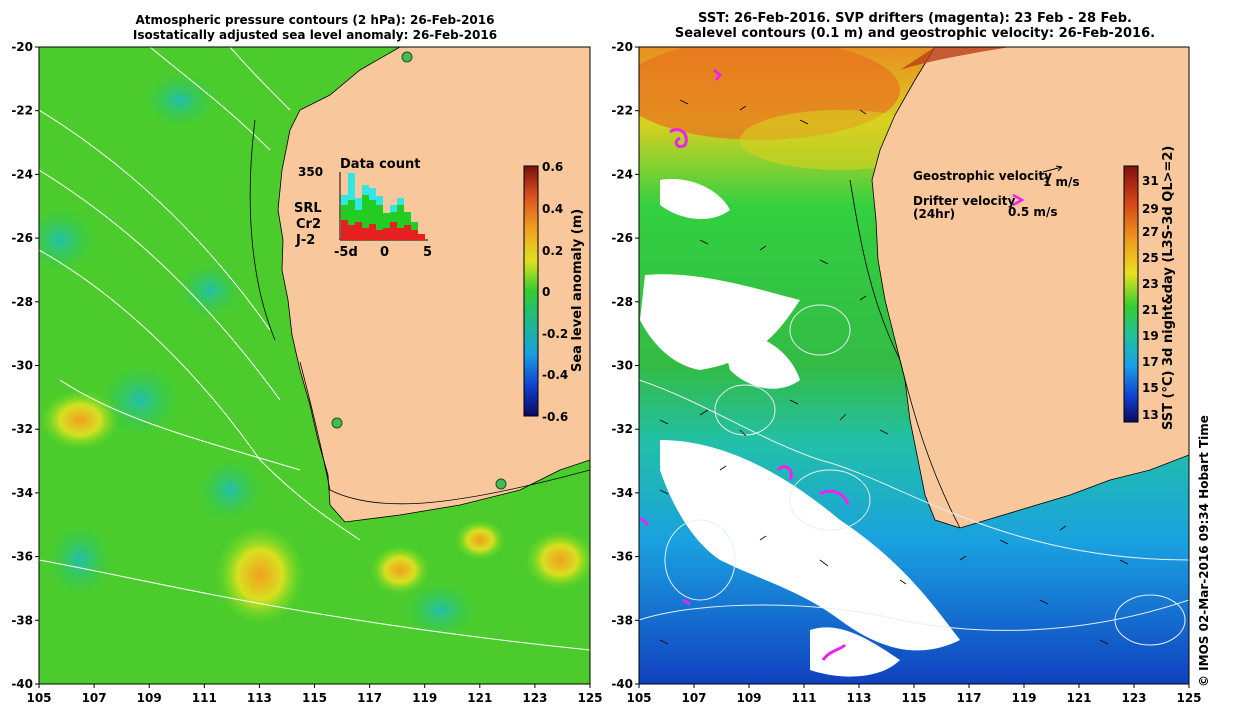 This screenshot has height=720, width=1250. What do you see at coordinates (380, 164) in the screenshot?
I see `inset-title: Data count` at bounding box center [380, 164].